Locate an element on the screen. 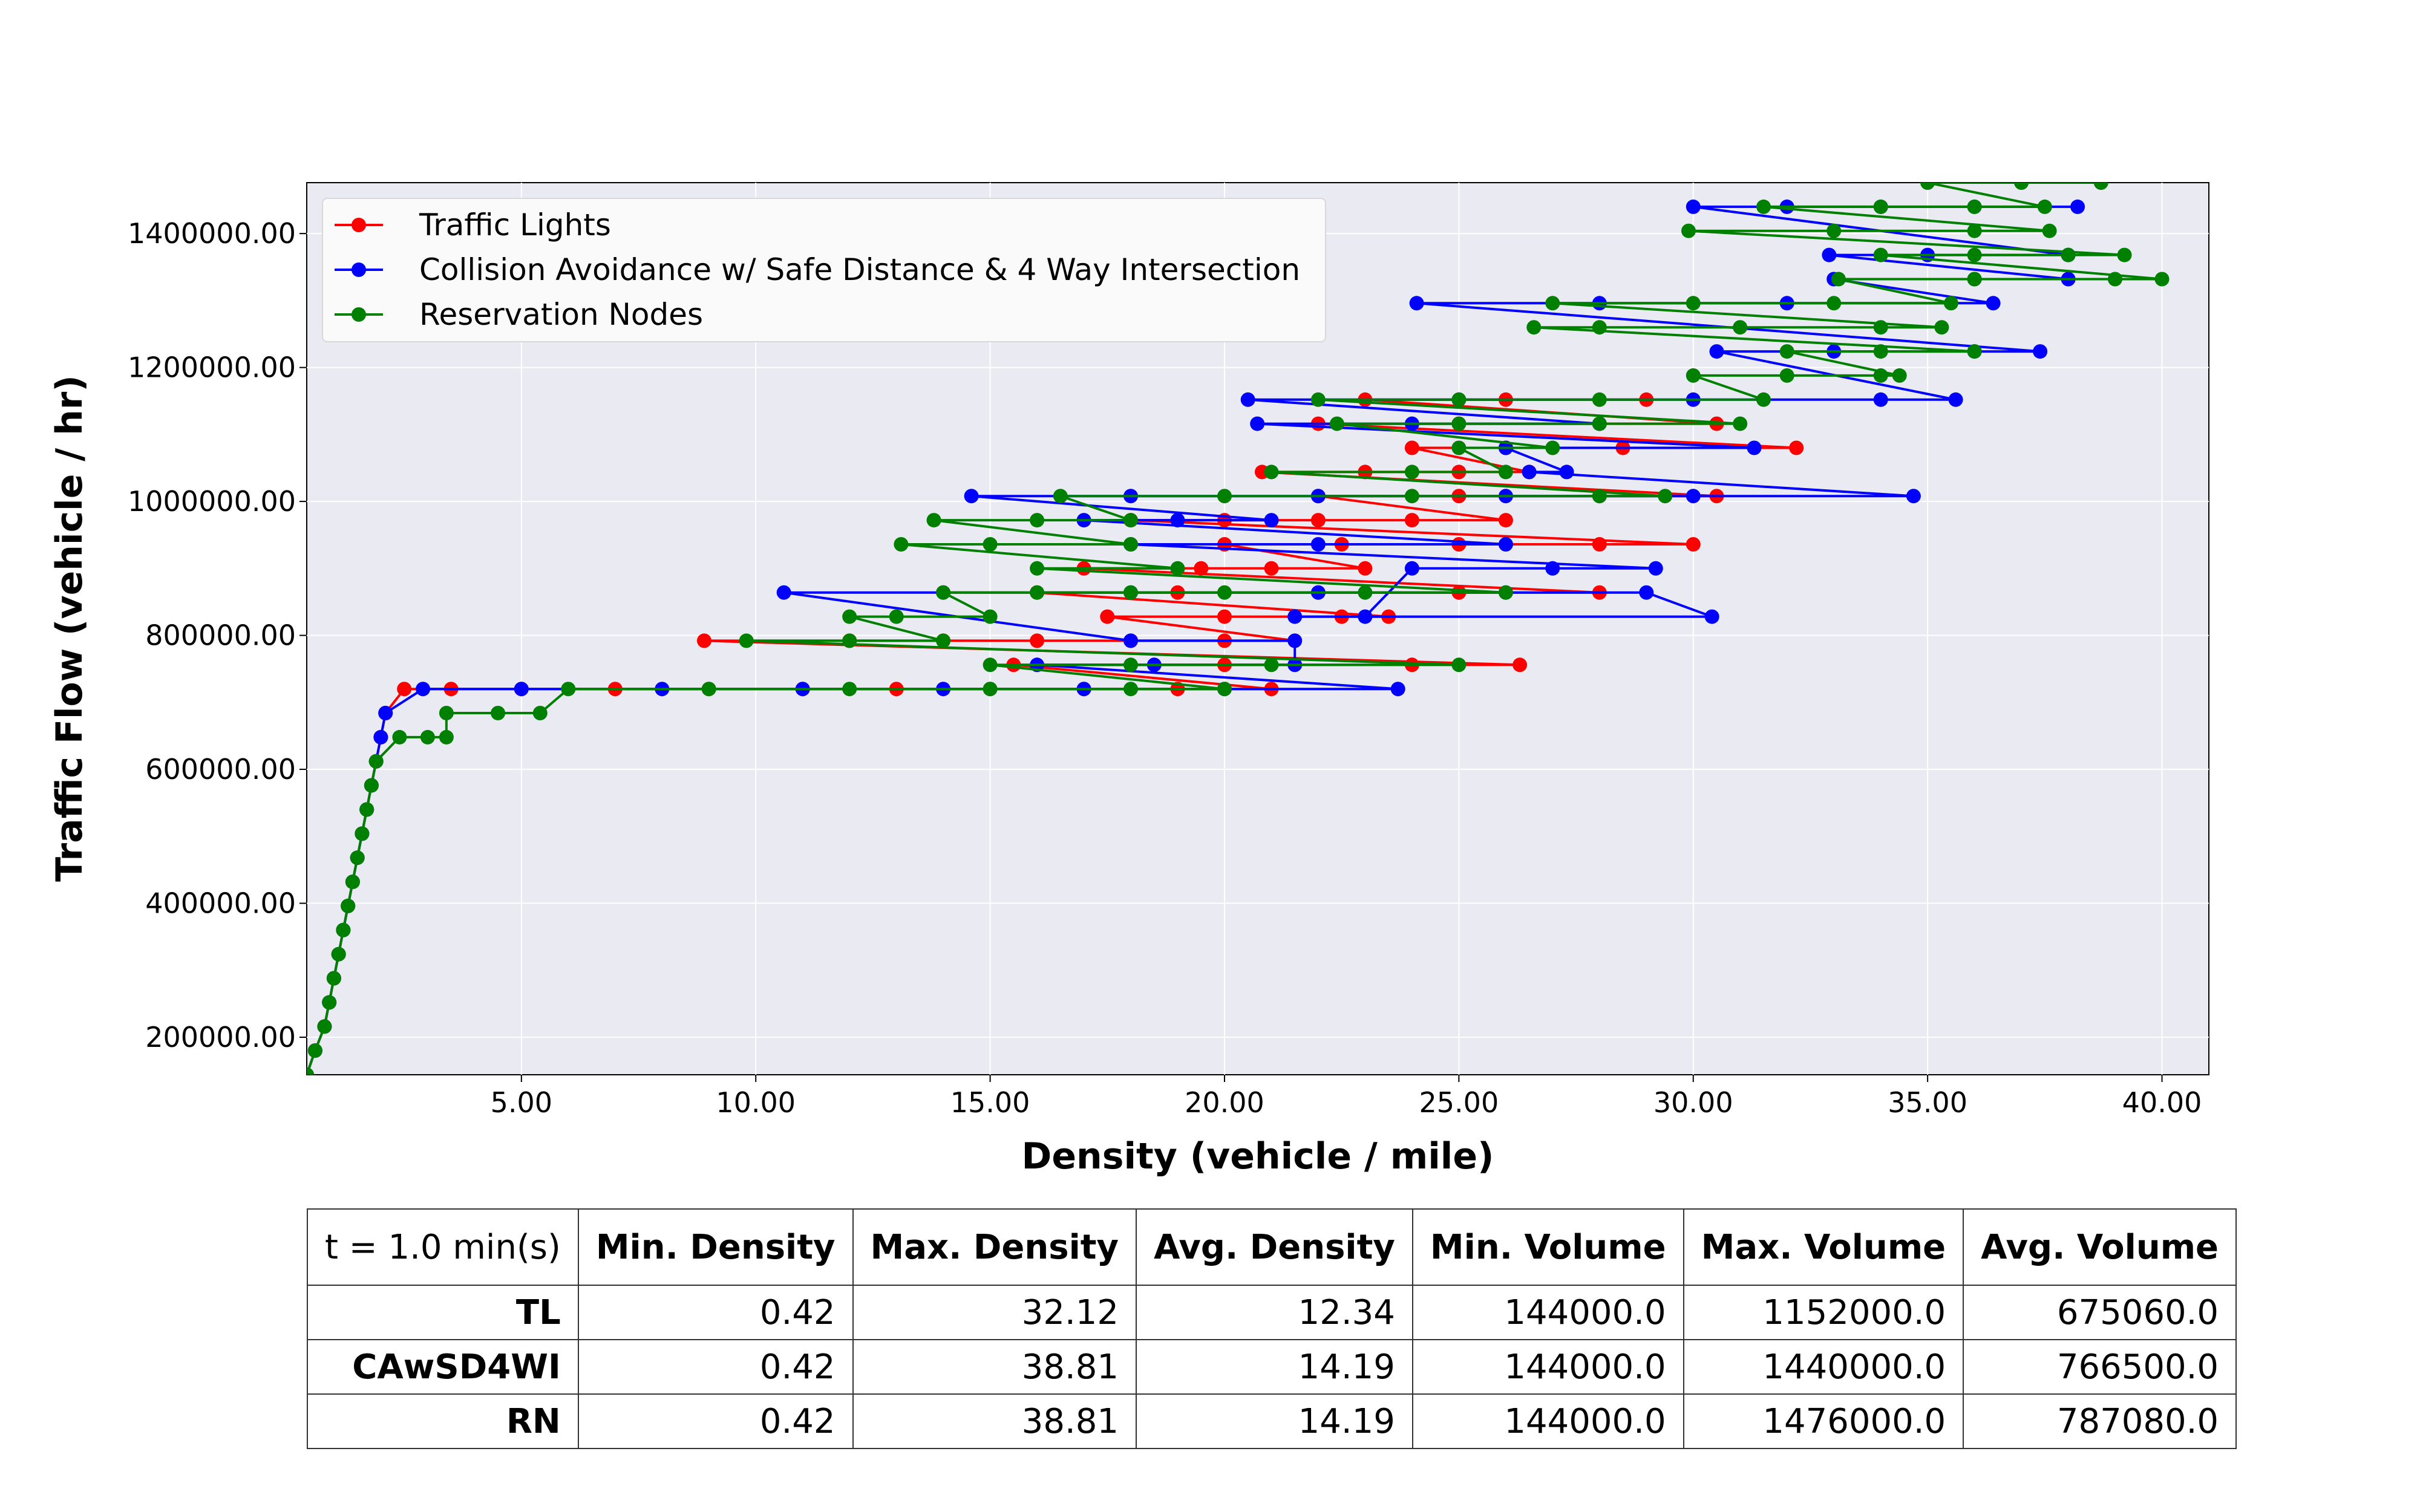  x-tick-label: 20.00 is located at coordinates (1224, 1102).